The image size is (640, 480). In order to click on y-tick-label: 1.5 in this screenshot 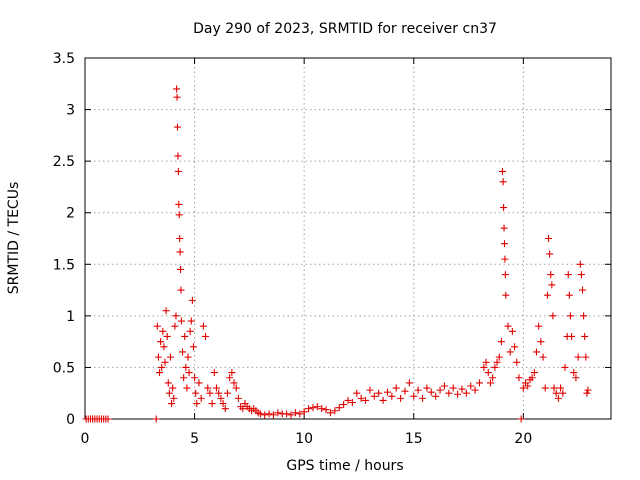, I will do `click(64, 265)`.